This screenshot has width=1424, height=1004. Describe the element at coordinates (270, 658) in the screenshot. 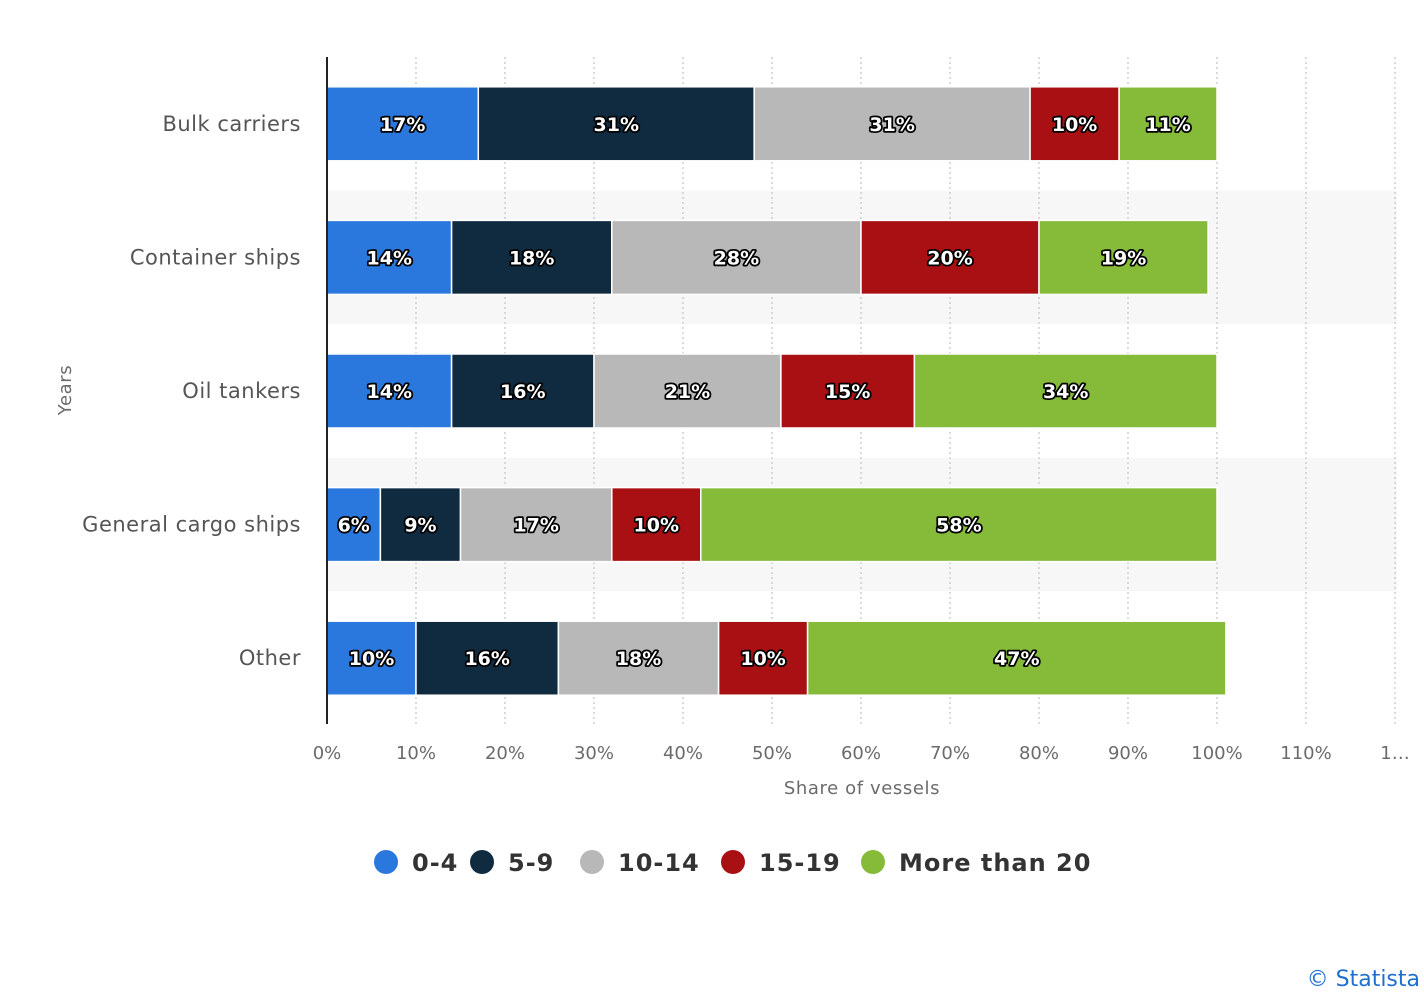

I see `category-label: Other` at that location.